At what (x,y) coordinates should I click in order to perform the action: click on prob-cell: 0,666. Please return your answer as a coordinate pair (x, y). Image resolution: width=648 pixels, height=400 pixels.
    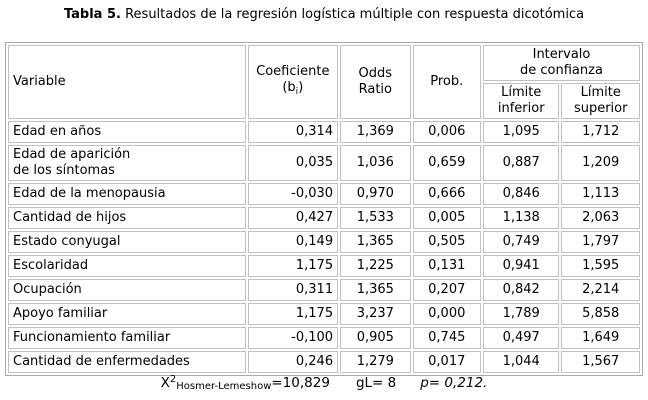
    Looking at the image, I should click on (446, 194).